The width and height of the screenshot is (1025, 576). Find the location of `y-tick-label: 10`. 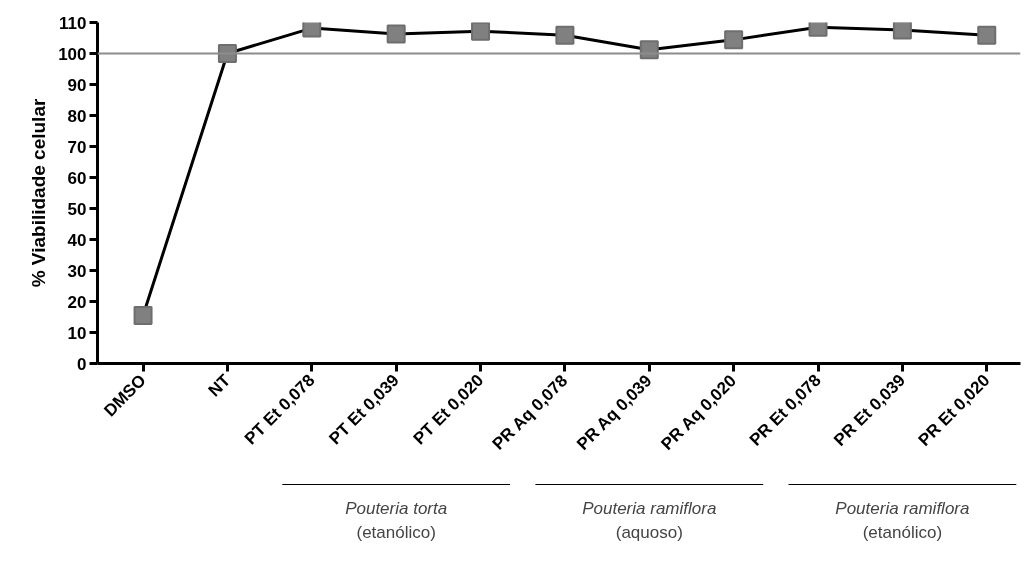

y-tick-label: 10 is located at coordinates (77, 333).